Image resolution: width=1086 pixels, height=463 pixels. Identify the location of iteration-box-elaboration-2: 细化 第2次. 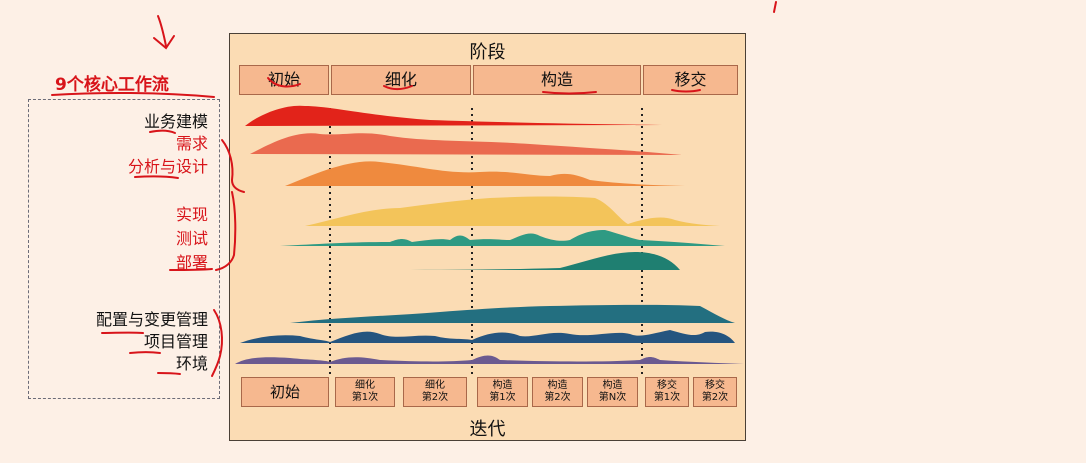
(435, 392).